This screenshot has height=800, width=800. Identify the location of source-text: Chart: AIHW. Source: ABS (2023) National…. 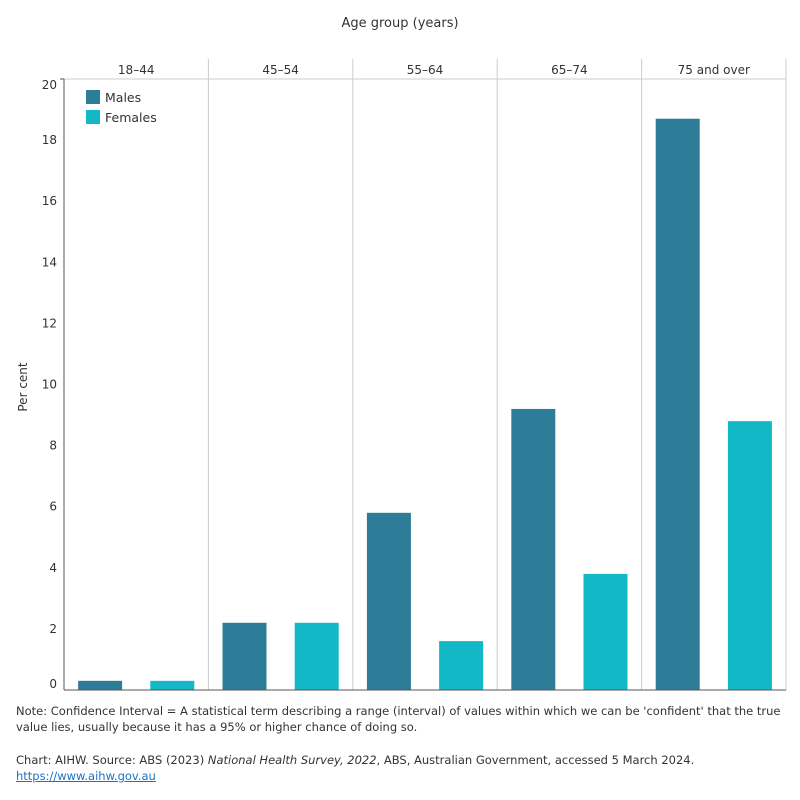
(355, 760).